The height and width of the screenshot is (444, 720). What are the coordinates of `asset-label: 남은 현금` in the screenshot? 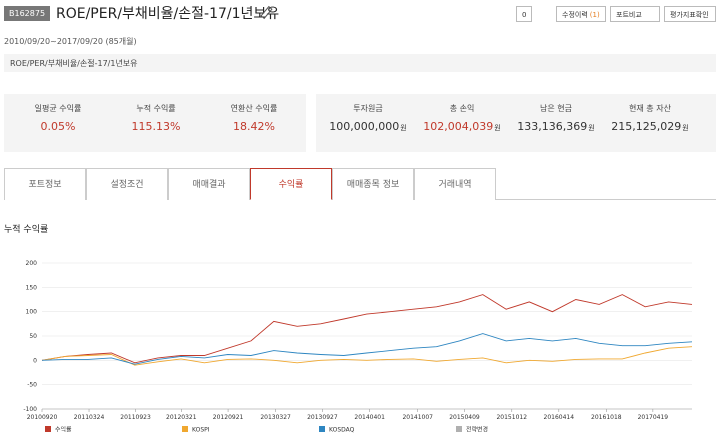 It's located at (556, 108).